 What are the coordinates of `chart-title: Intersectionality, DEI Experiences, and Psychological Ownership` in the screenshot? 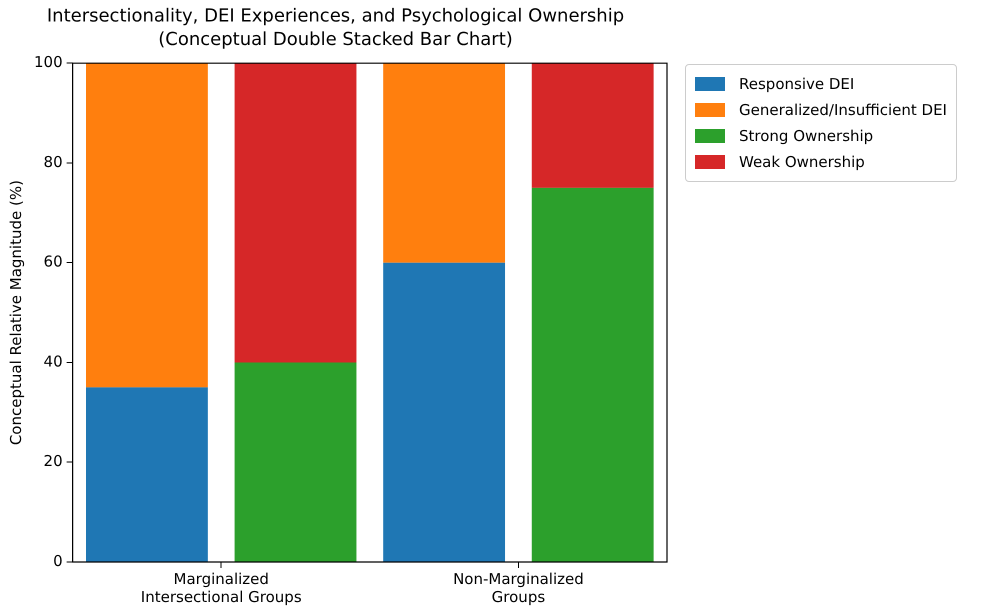 It's located at (335, 15).